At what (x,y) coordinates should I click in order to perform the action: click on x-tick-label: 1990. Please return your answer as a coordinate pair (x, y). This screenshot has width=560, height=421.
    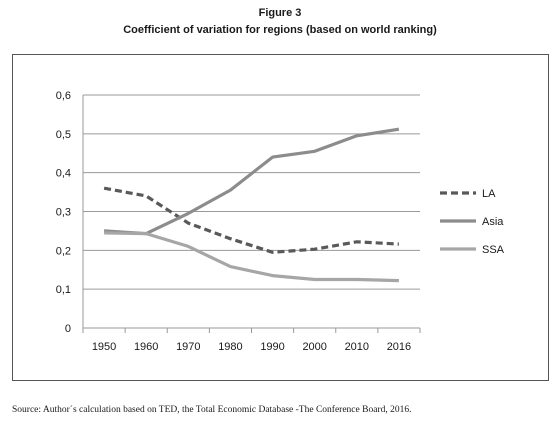
    Looking at the image, I should click on (272, 347).